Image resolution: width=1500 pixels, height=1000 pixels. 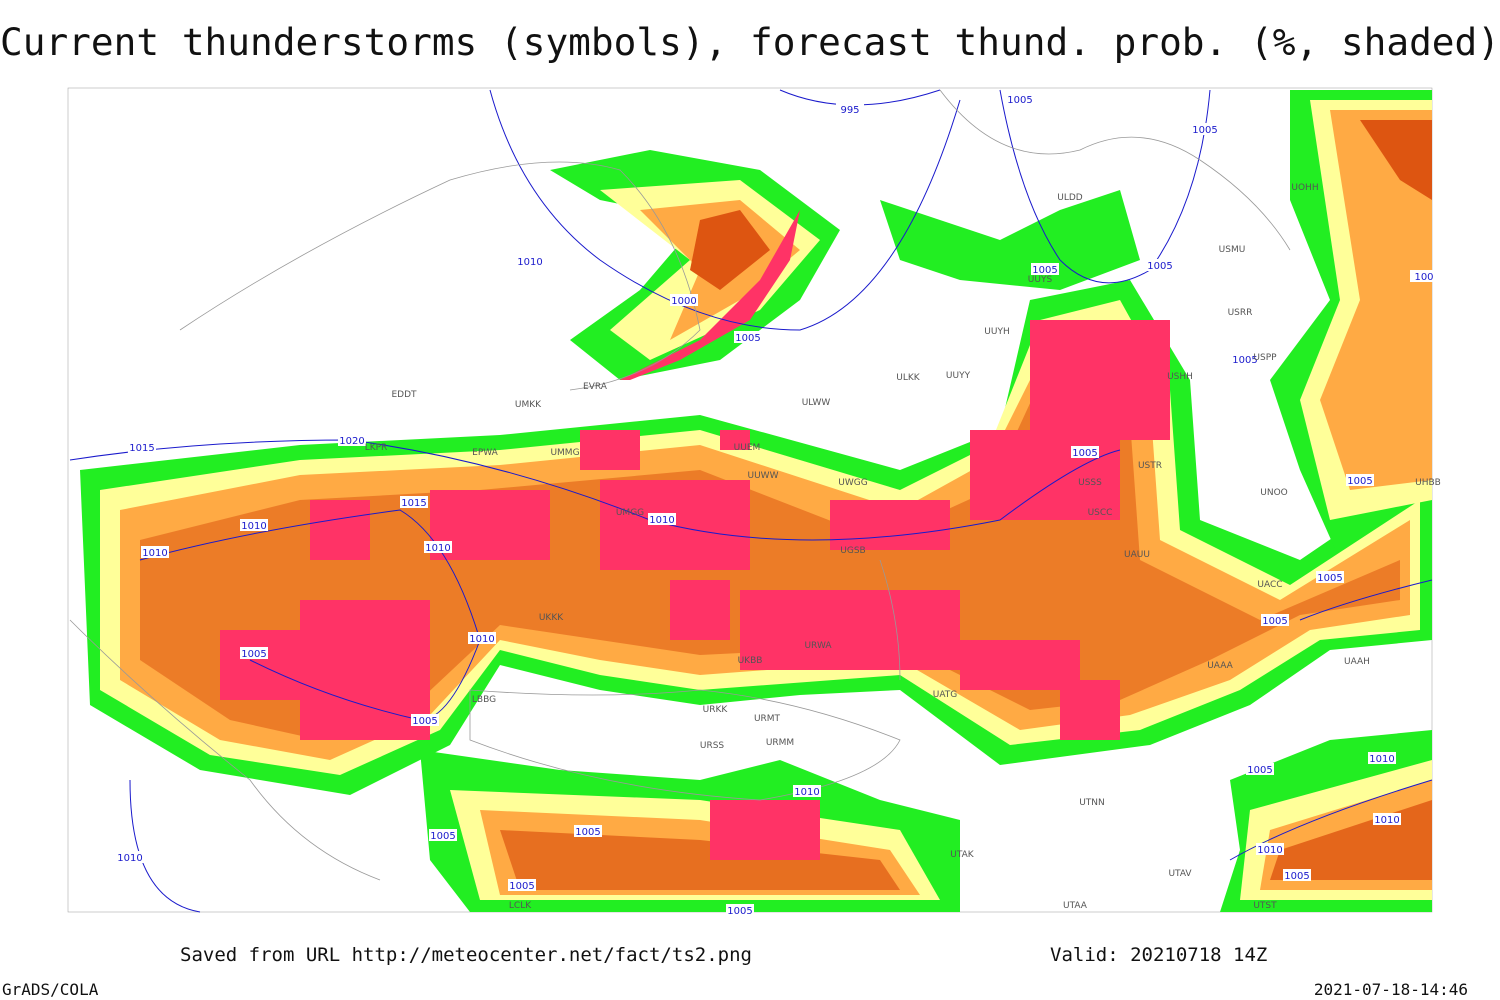 I want to click on station-label: UUYY, so click(x=958, y=376).